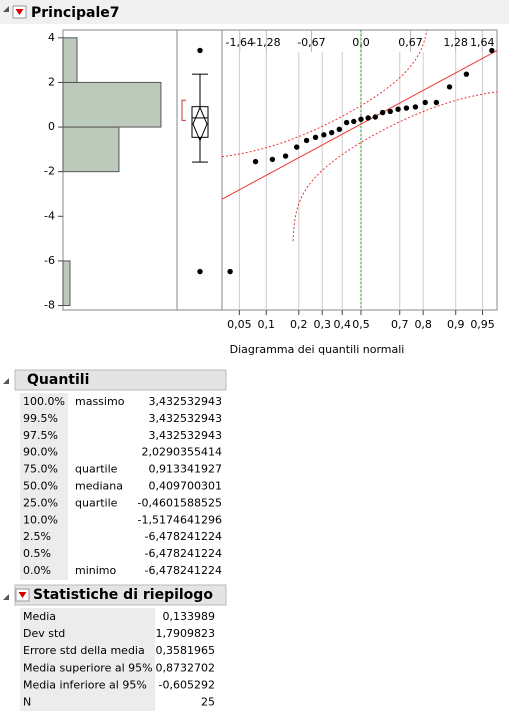 The height and width of the screenshot is (716, 509). I want to click on quantile-label: mediana, so click(99, 486).